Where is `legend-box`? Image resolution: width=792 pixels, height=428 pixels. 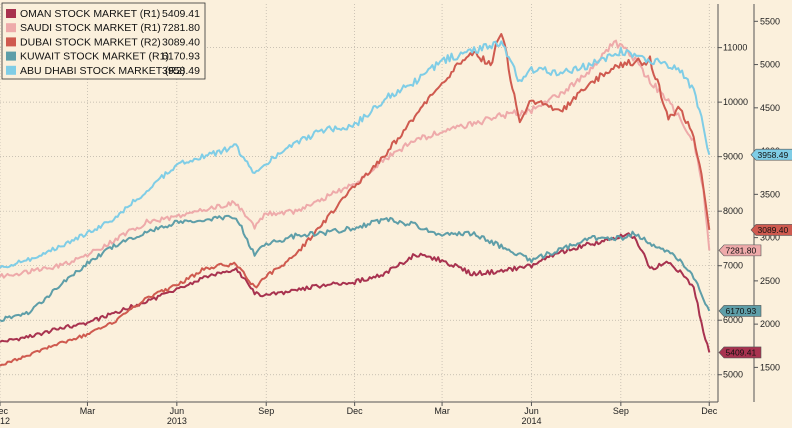 legend-box is located at coordinates (103, 41).